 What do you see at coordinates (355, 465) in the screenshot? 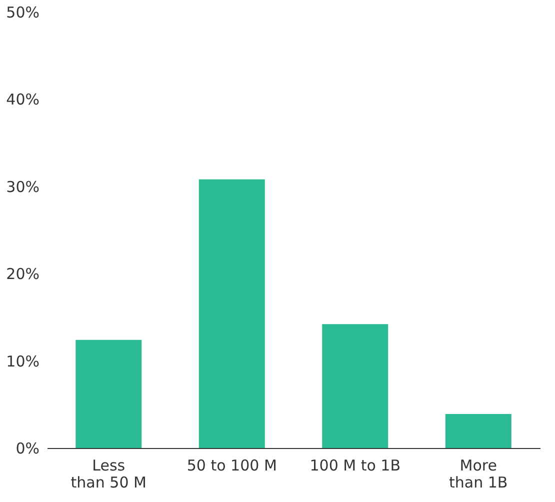
I see `x-tick-label: 100 M to 1B` at bounding box center [355, 465].